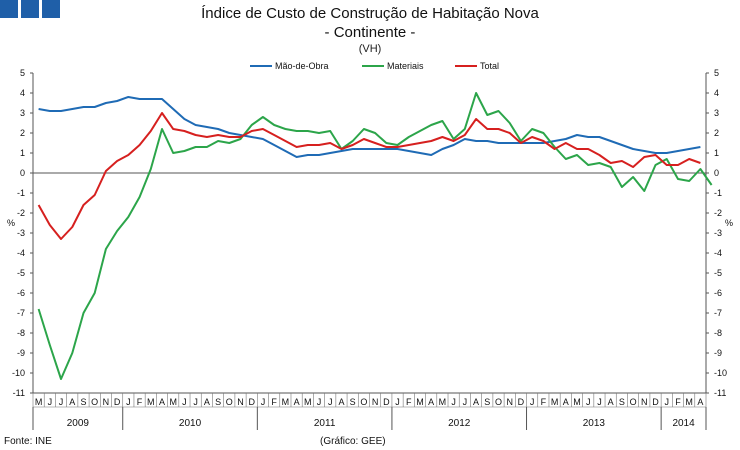  What do you see at coordinates (716, 73) in the screenshot?
I see `y-tick-label-right: 5` at bounding box center [716, 73].